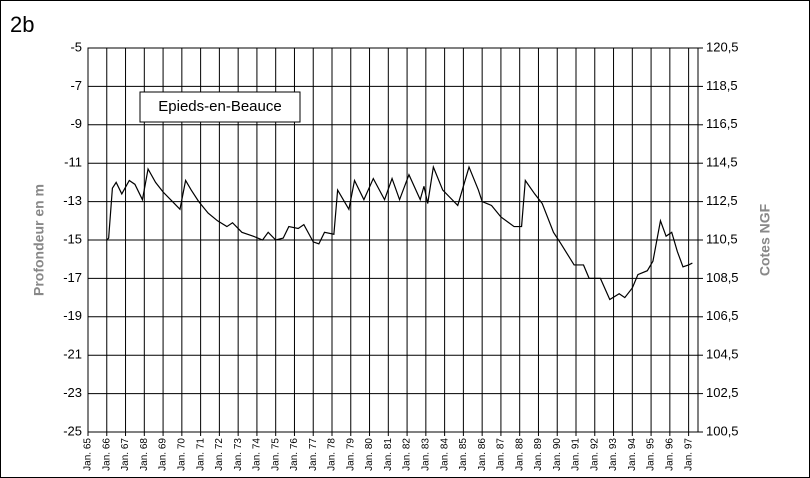  What do you see at coordinates (722, 315) in the screenshot?
I see `y2-tick-label: 106,5` at bounding box center [722, 315].